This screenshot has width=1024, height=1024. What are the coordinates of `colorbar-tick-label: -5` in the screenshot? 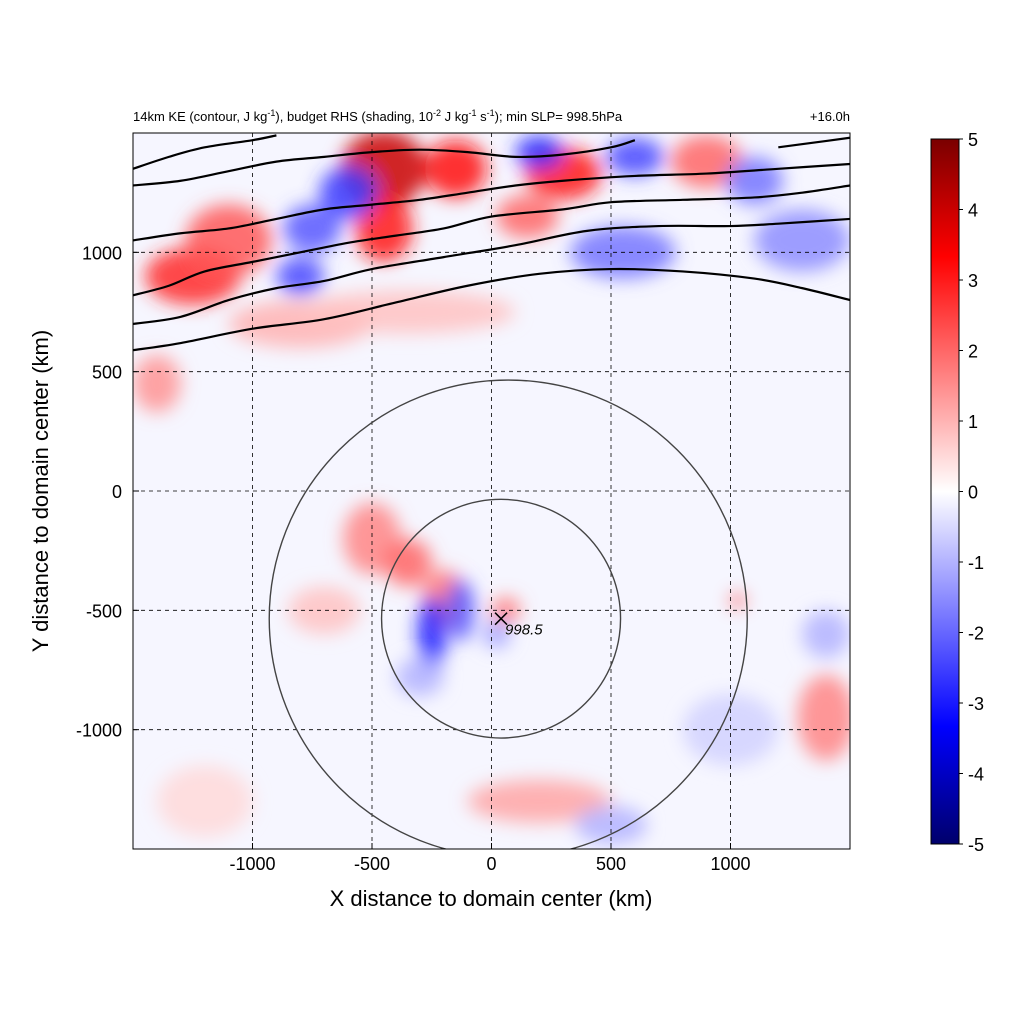 It's located at (976, 845).